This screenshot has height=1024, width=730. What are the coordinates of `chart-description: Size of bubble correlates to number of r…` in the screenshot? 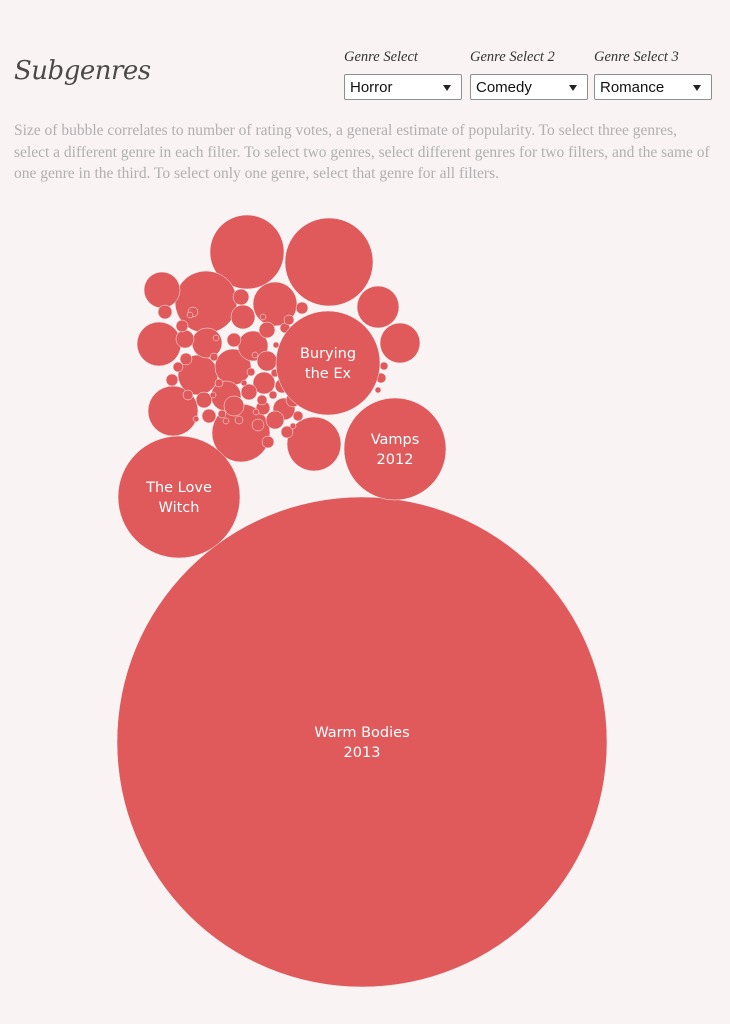 It's located at (362, 152).